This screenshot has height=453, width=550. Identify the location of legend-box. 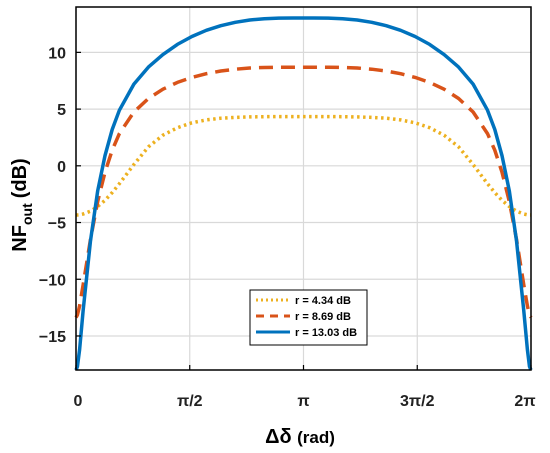
(308, 317).